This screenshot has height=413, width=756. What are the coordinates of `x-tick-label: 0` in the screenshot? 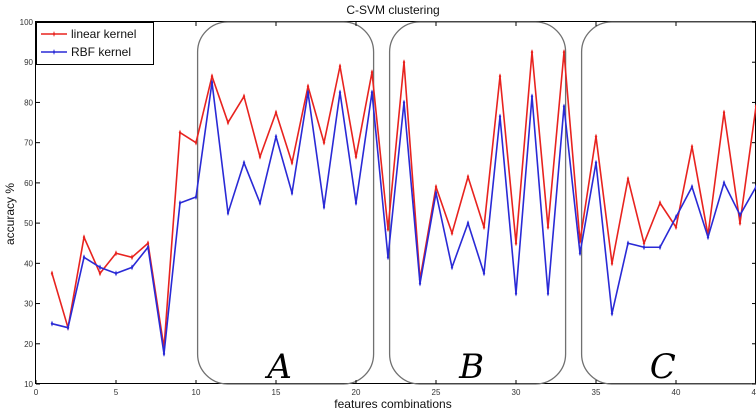 It's located at (36, 392).